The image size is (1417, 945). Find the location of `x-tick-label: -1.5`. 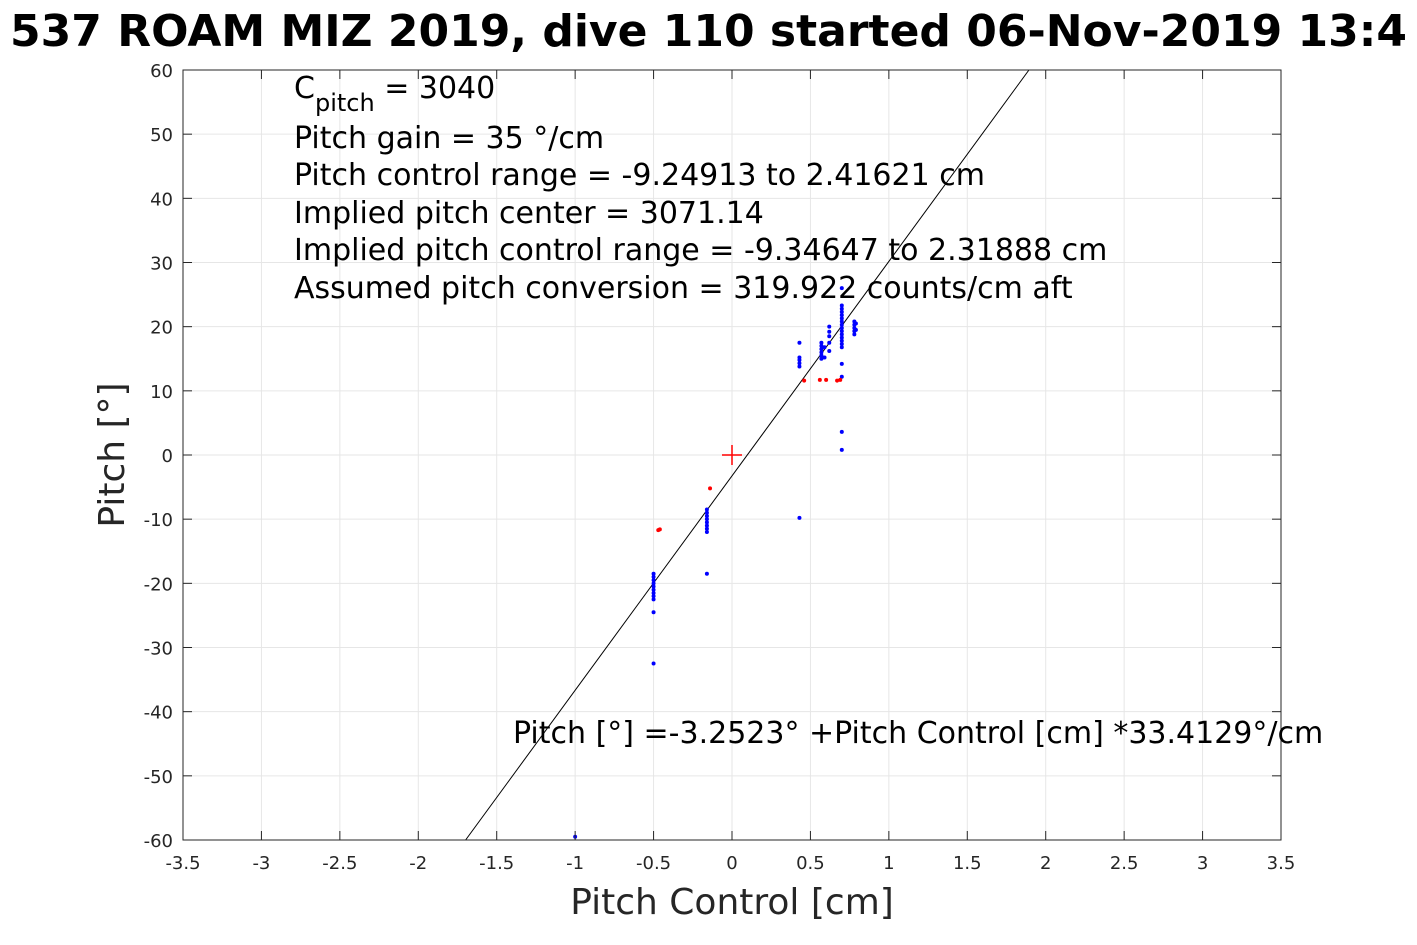

x-tick-label: -1.5 is located at coordinates (496, 863).